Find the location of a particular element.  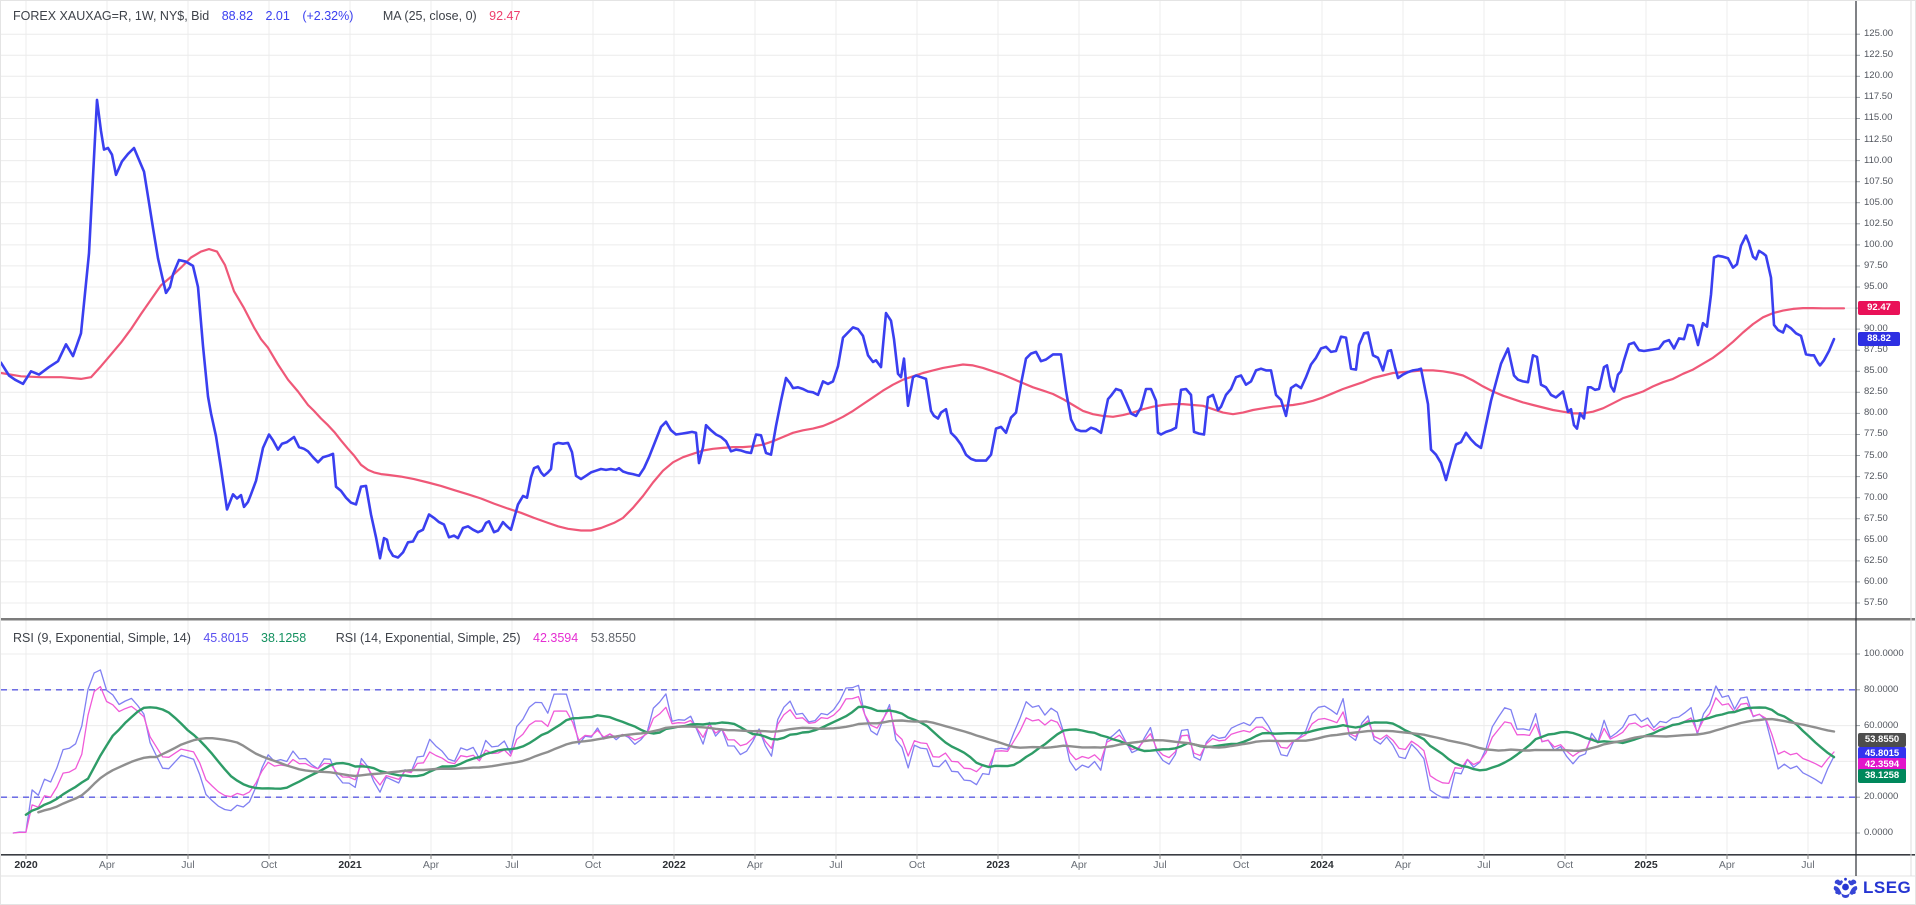

rsi-value-badge: 42.3594 is located at coordinates (1882, 765).